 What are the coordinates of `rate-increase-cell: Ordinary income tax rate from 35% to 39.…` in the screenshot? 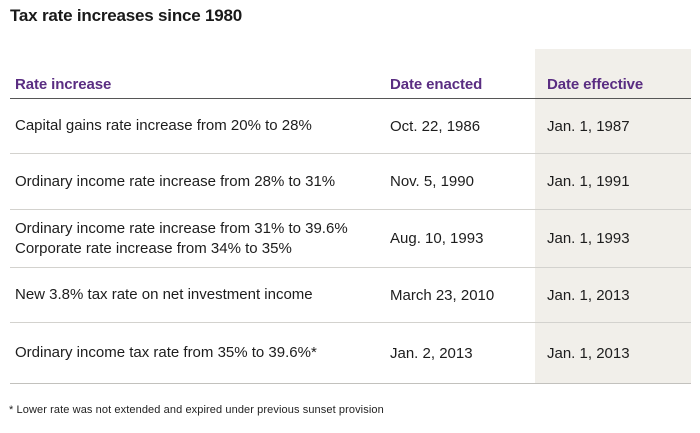 It's located at (200, 353).